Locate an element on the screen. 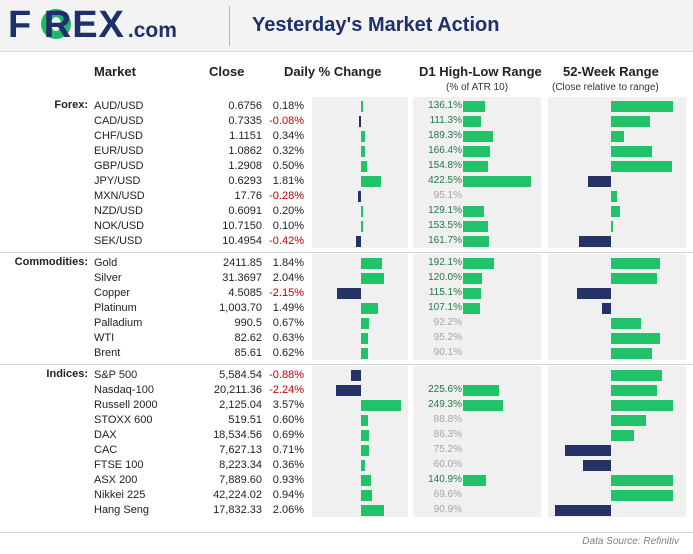  market-name: JPY/USD is located at coordinates (117, 181).